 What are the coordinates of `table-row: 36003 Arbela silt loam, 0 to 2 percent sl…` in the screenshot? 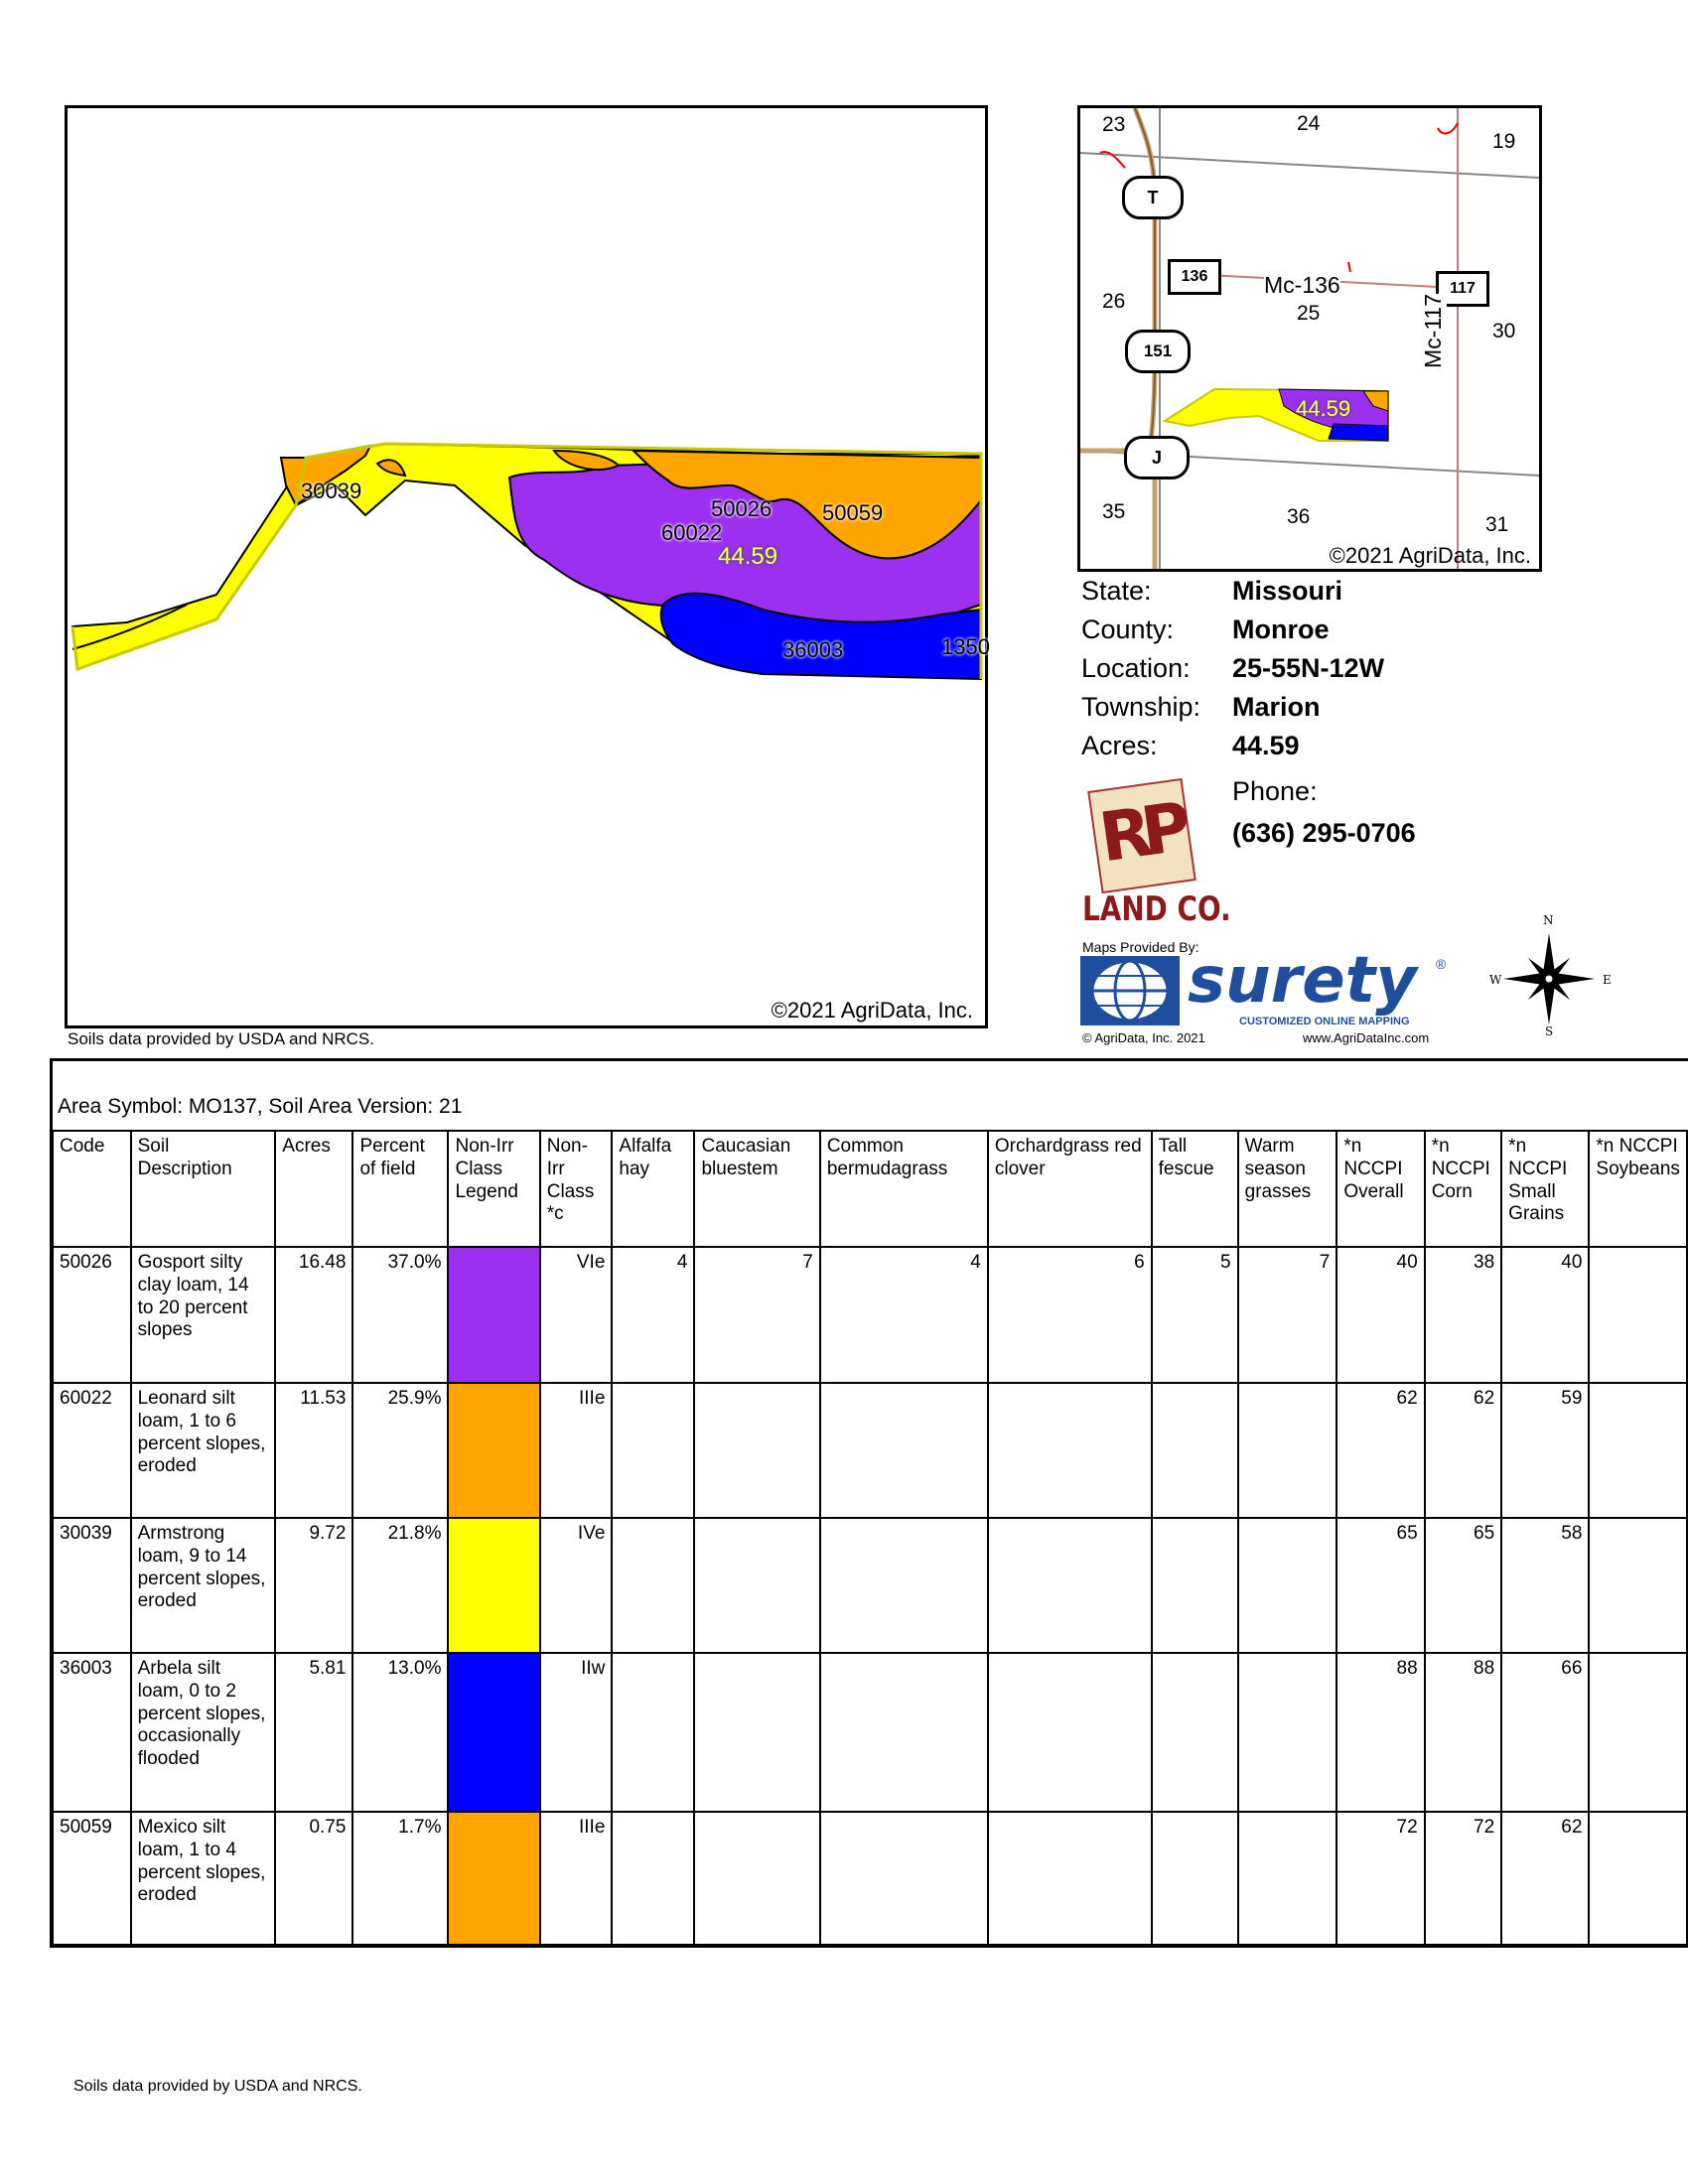 It's located at (870, 1732).